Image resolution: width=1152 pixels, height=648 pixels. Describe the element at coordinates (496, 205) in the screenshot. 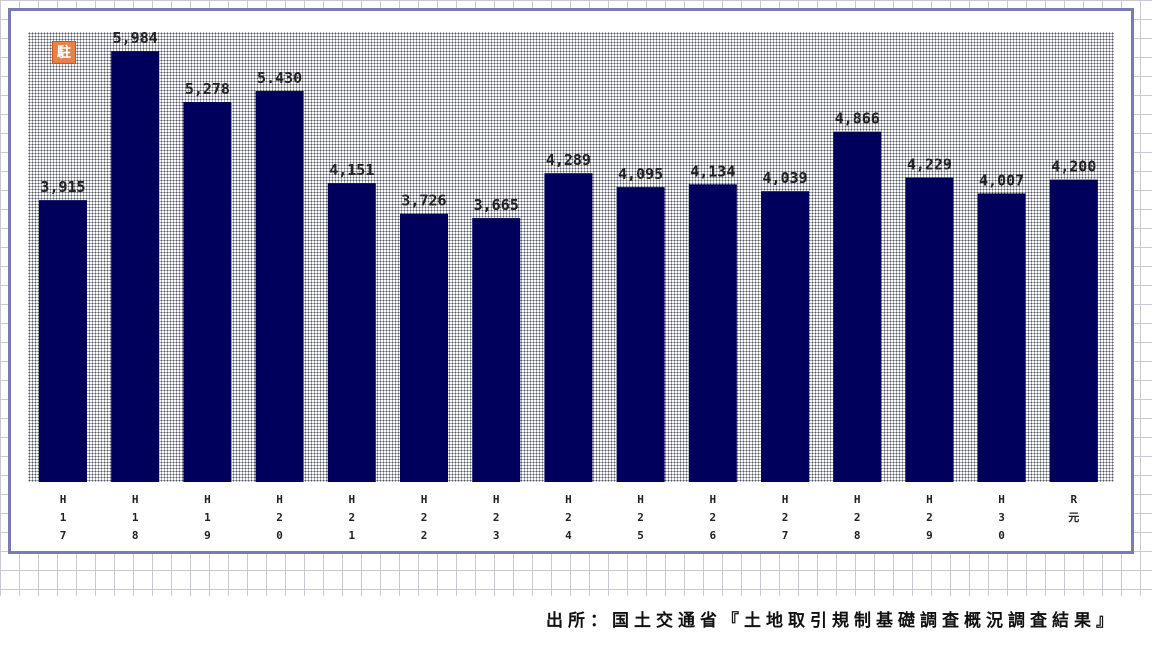

I see `data-label: 3,665` at that location.